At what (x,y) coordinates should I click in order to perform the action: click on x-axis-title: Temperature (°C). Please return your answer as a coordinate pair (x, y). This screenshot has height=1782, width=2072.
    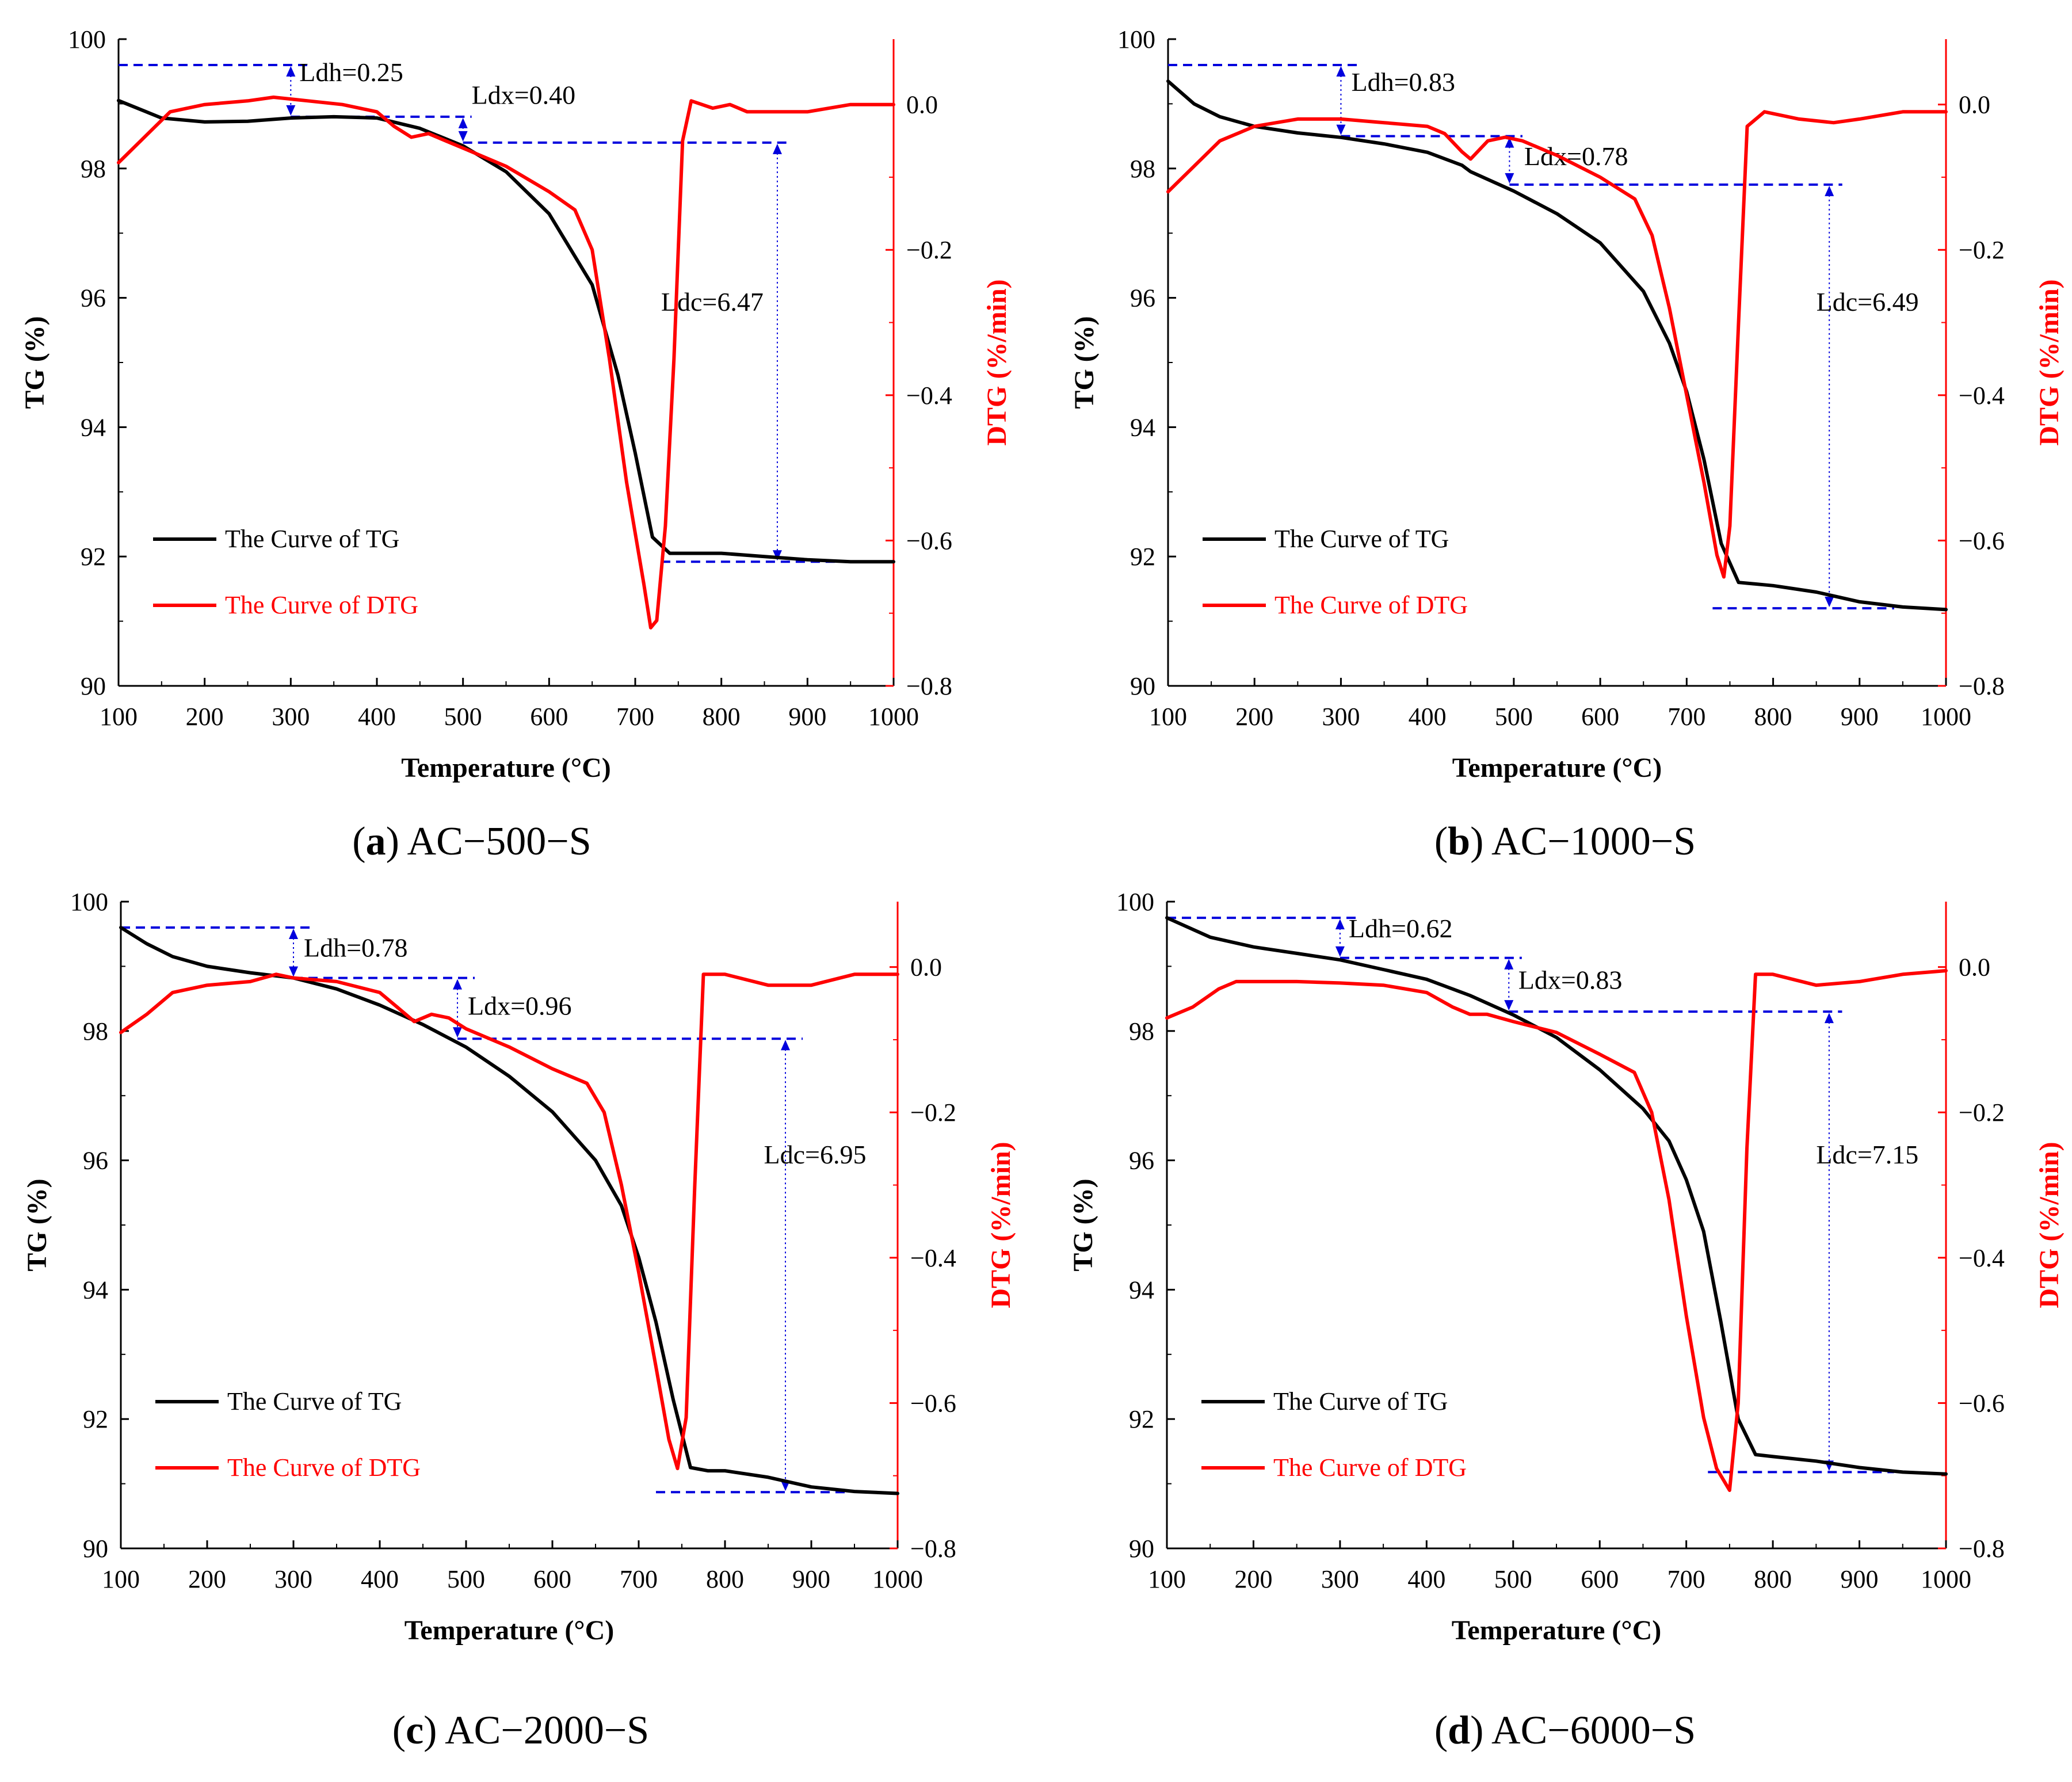
    Looking at the image, I should click on (1556, 1630).